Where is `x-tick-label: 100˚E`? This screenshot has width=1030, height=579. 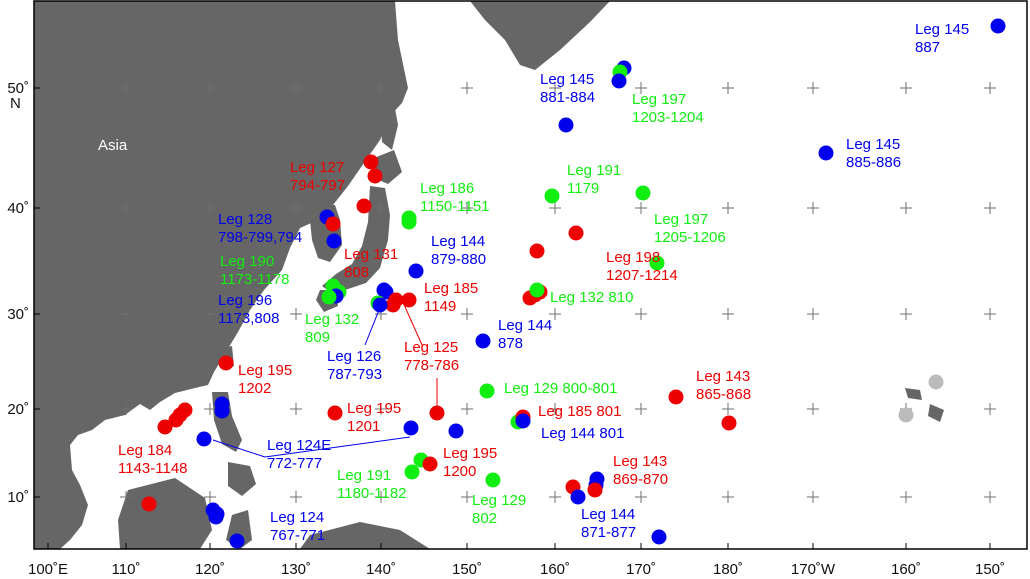
x-tick-label: 100˚E is located at coordinates (48, 569).